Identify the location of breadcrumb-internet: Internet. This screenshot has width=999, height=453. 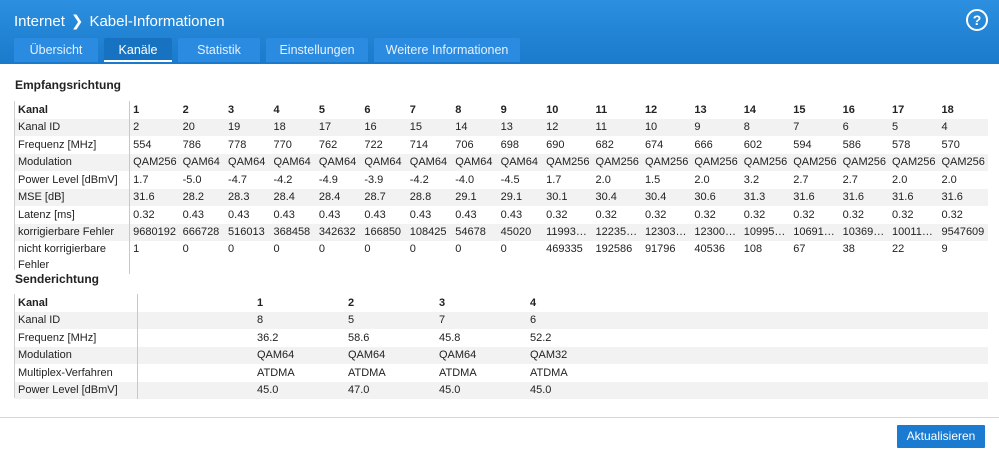
(39, 21).